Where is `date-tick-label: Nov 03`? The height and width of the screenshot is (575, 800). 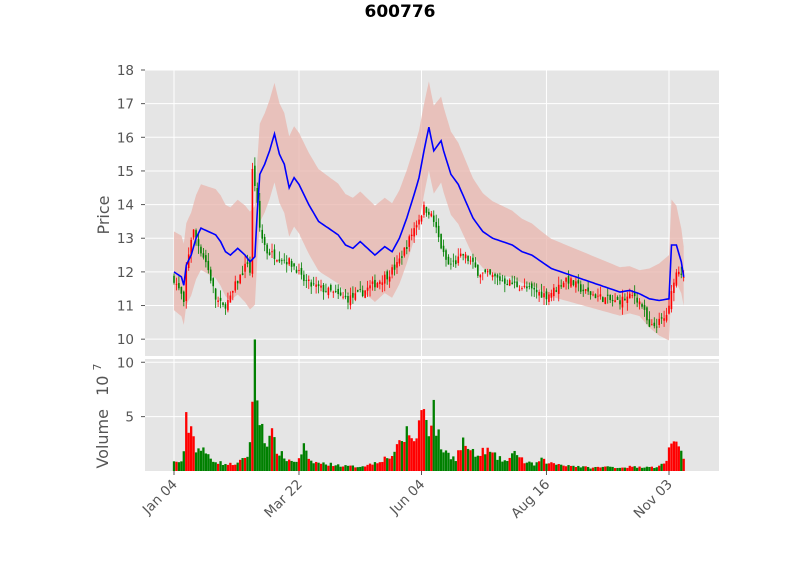
date-tick-label: Nov 03 is located at coordinates (653, 499).